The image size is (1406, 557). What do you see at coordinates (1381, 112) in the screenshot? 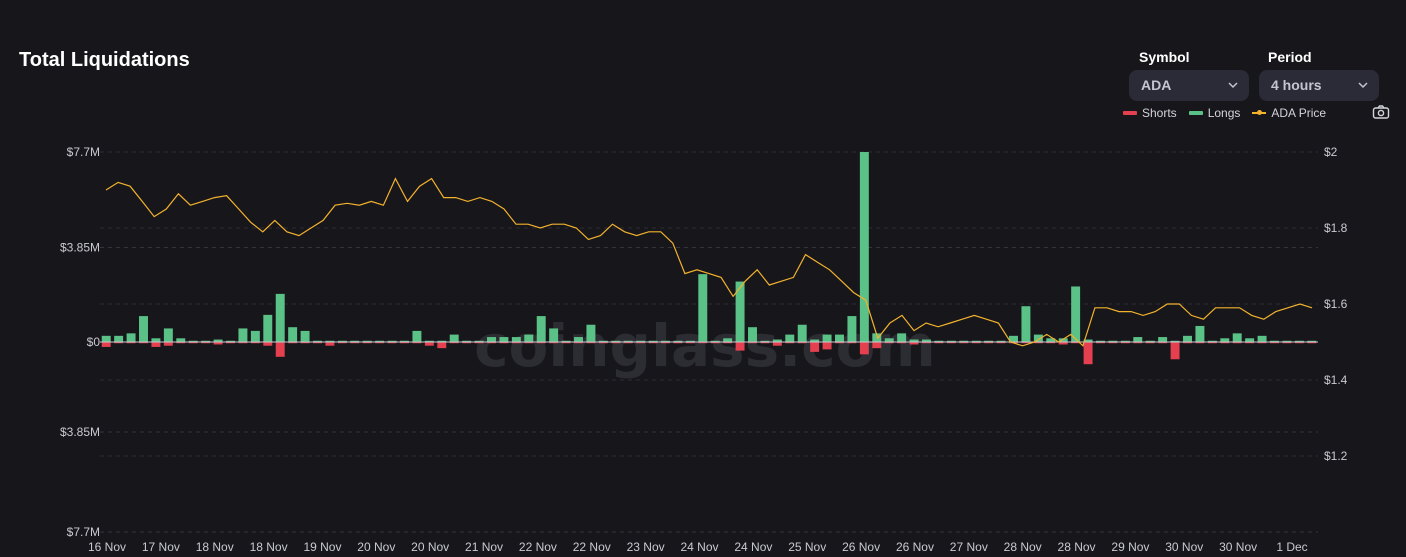
I see `camera-icon` at bounding box center [1381, 112].